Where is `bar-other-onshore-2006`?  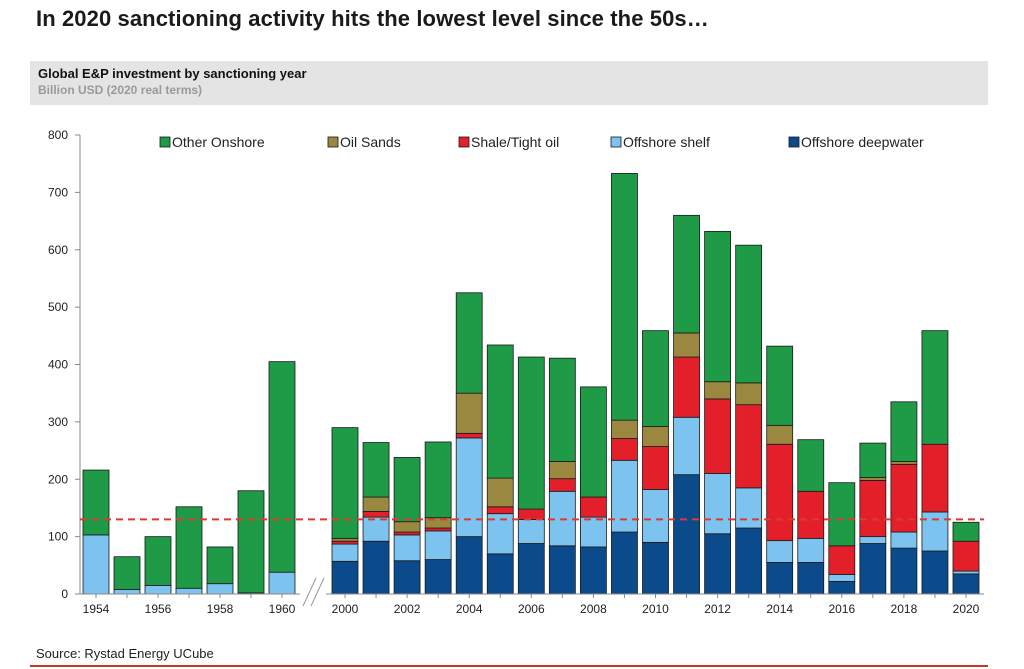 bar-other-onshore-2006 is located at coordinates (531, 433).